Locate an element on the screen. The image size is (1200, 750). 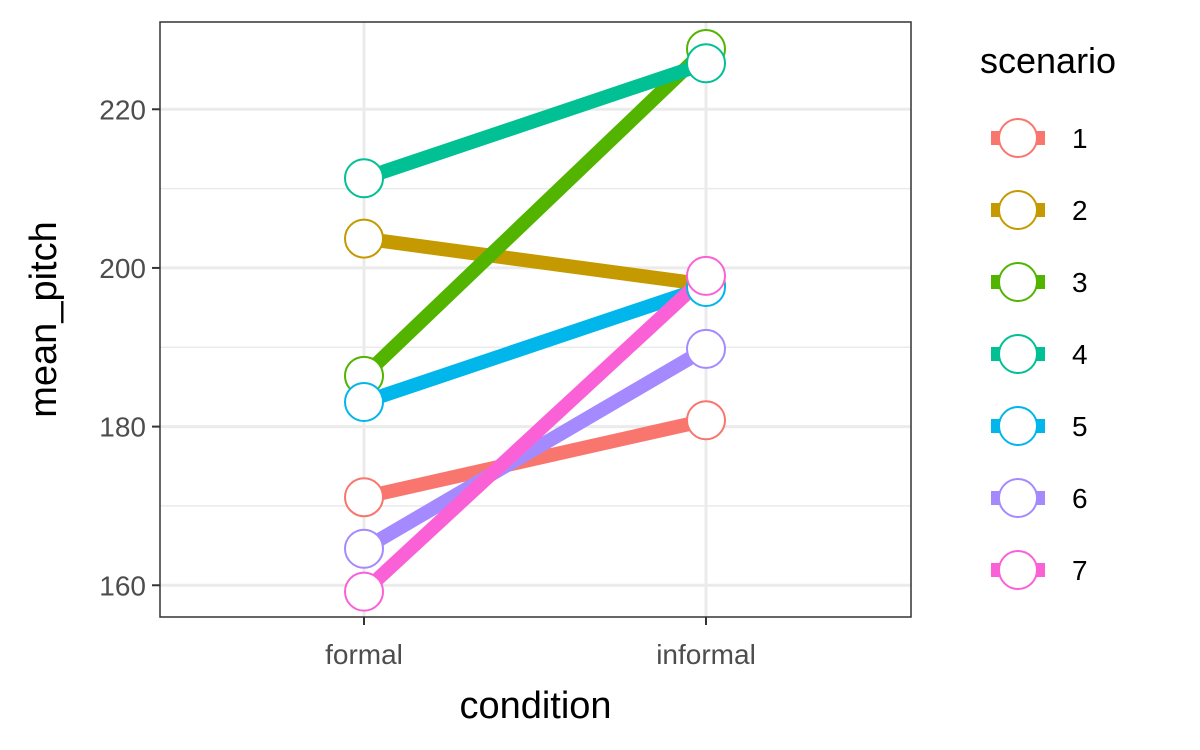
legend-title: scenario is located at coordinates (1048, 60).